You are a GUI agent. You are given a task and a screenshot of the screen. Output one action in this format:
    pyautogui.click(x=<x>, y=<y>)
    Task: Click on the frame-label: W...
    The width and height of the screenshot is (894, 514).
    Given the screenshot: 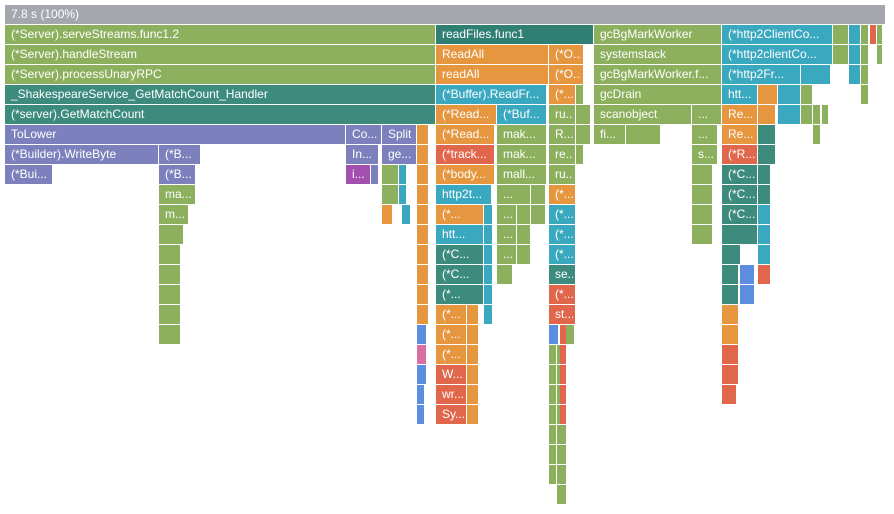 What is the action you would take?
    pyautogui.click(x=452, y=374)
    